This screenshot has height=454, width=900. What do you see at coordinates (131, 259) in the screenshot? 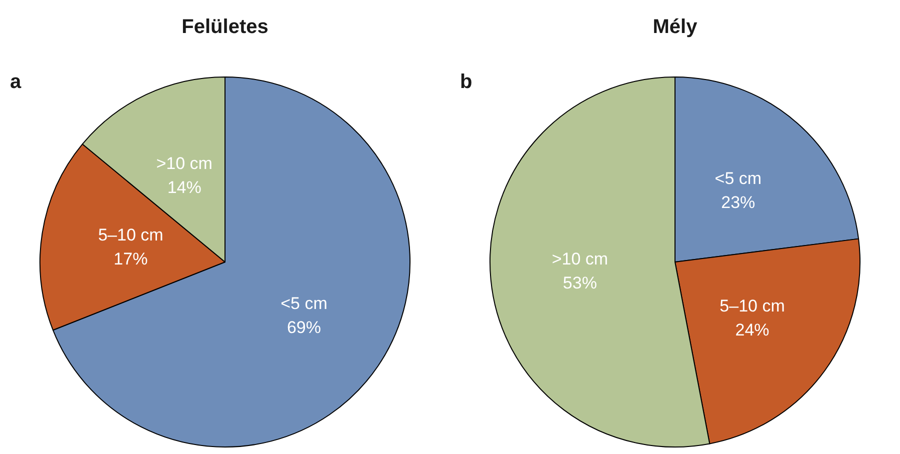
I see `data-label: 17%` at bounding box center [131, 259].